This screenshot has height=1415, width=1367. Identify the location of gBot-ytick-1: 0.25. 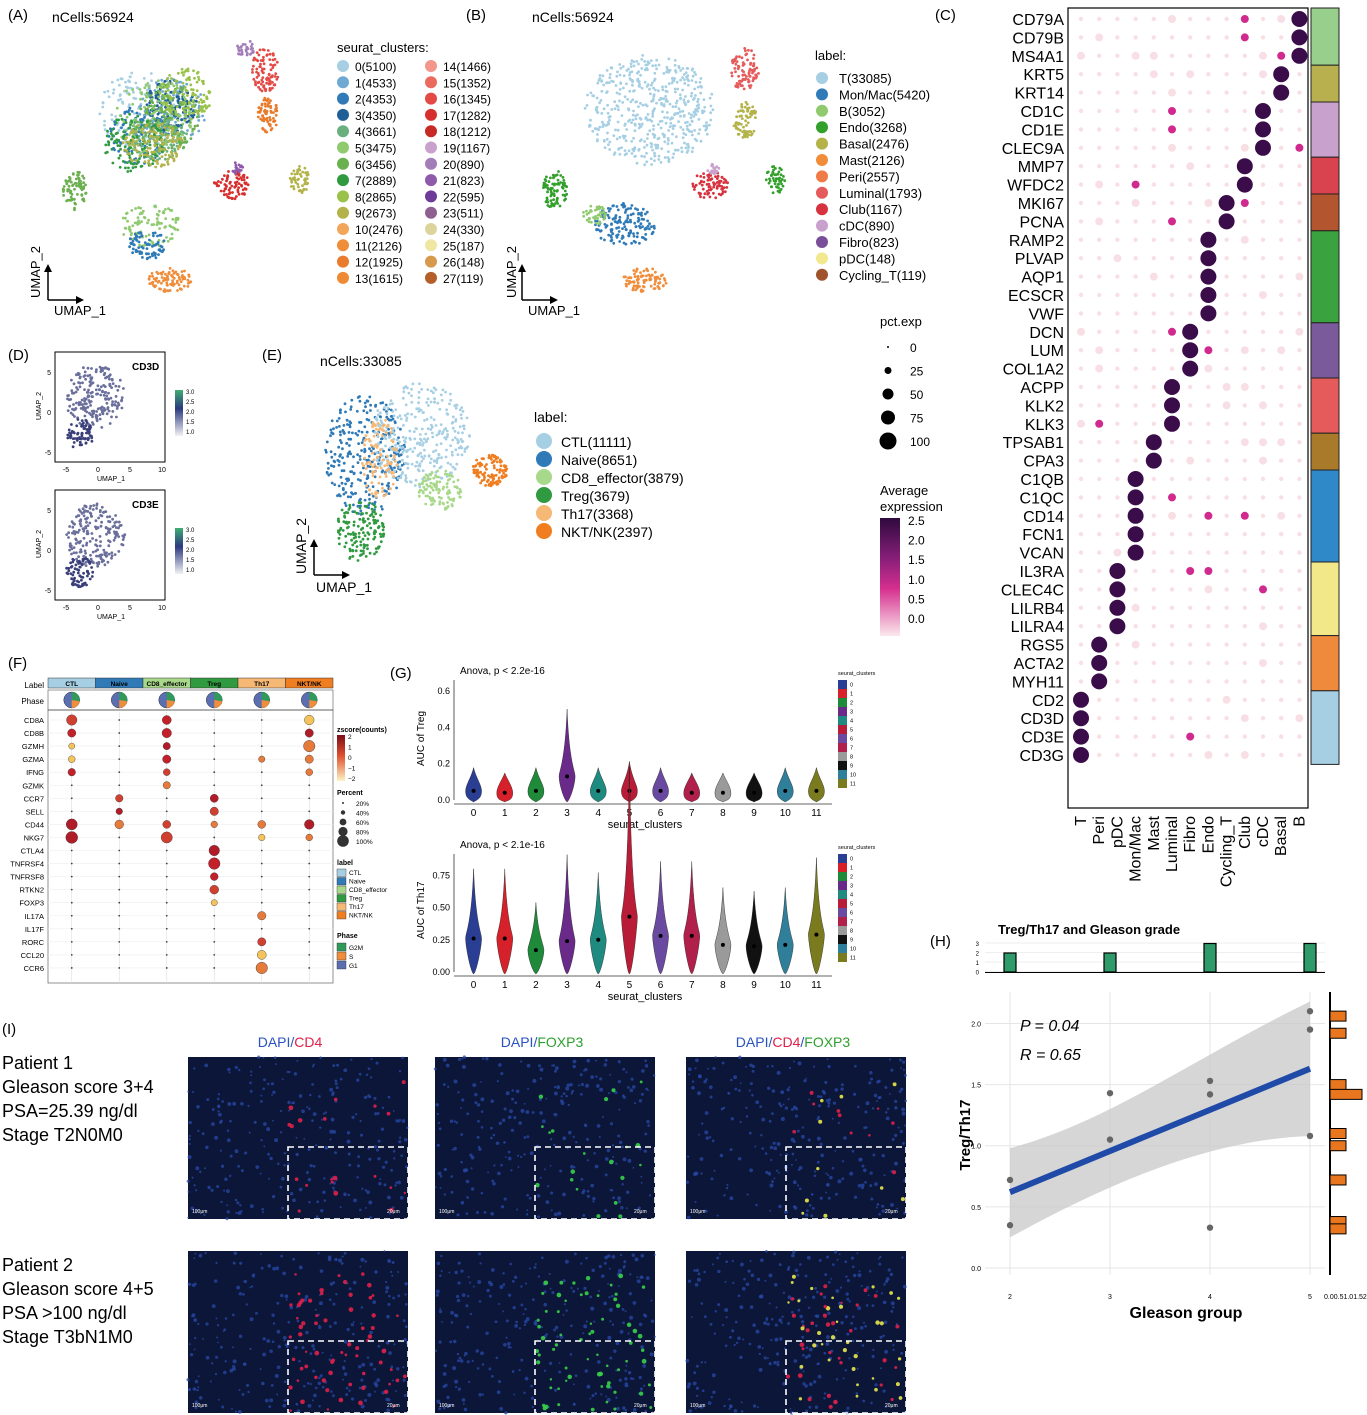
(441, 940).